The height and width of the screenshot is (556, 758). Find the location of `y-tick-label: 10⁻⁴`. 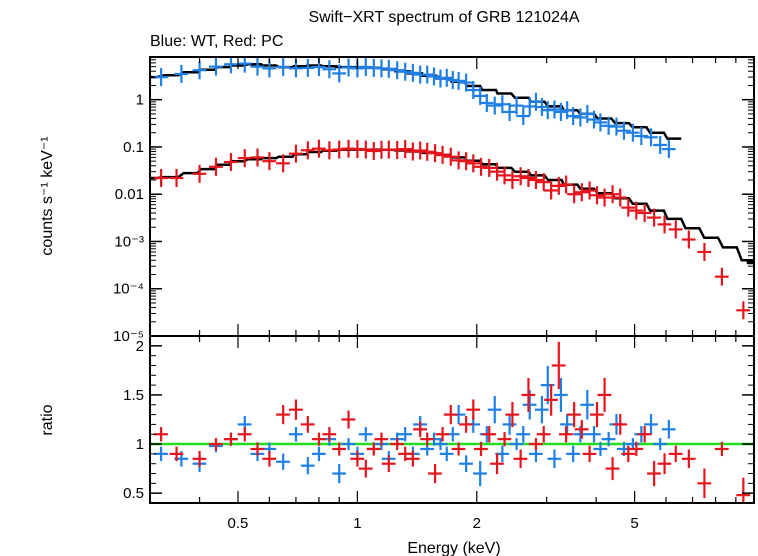

y-tick-label: 10⁻⁴ is located at coordinates (128, 289).